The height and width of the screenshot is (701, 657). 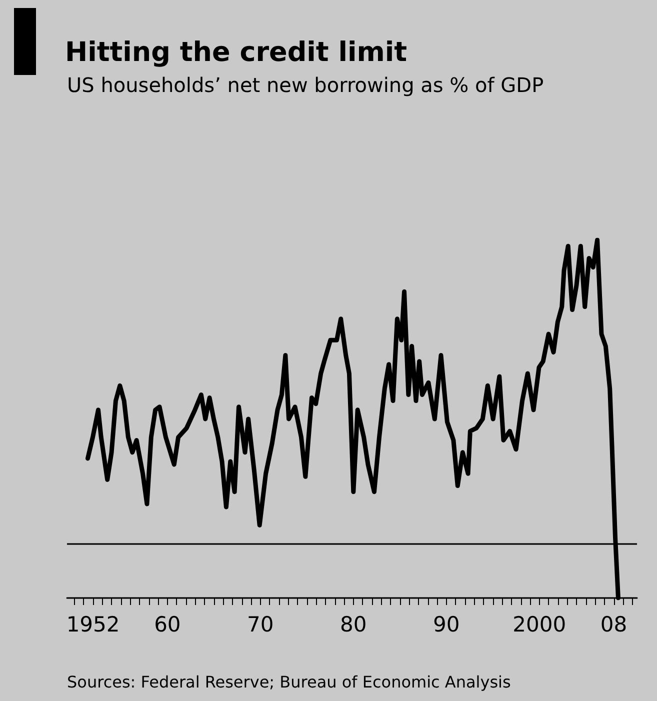 What do you see at coordinates (93, 624) in the screenshot?
I see `x-tick-label: 1952` at bounding box center [93, 624].